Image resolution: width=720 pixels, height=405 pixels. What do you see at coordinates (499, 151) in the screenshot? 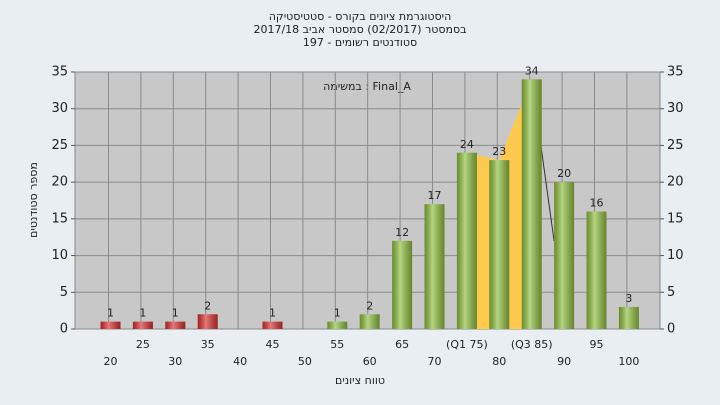
I see `data-label: 23` at bounding box center [499, 151].